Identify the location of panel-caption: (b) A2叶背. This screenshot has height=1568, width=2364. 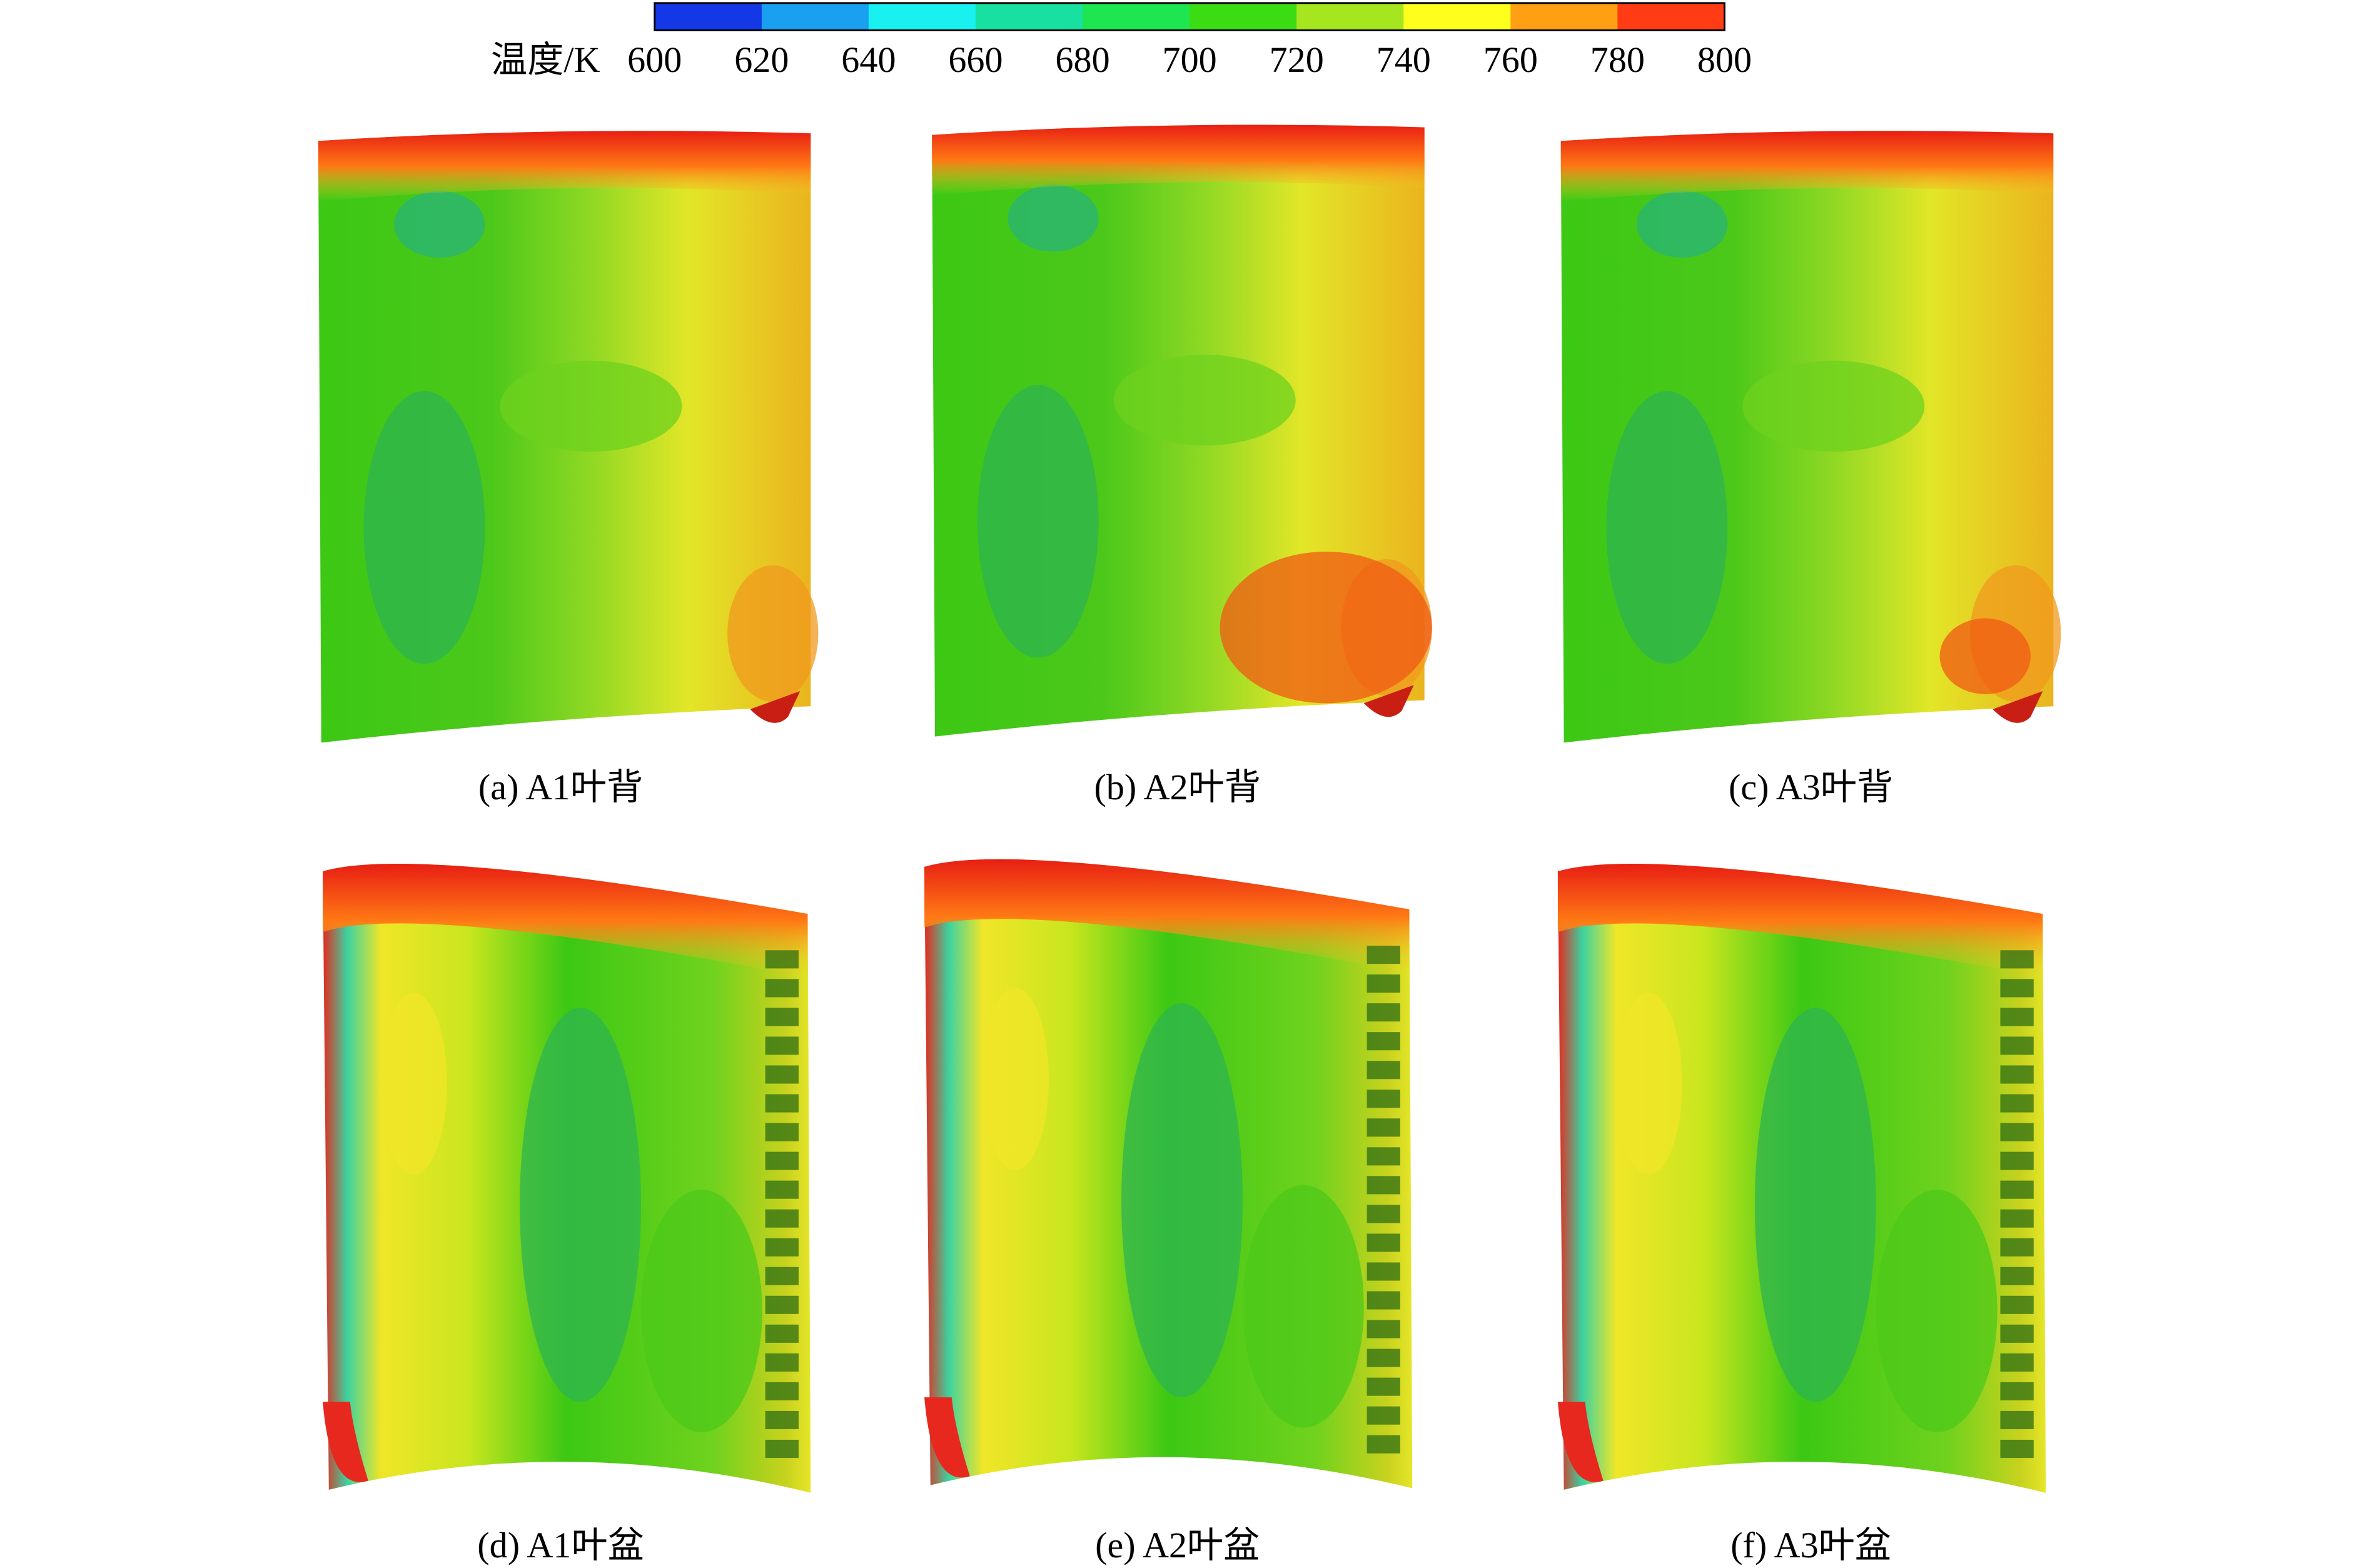
(1177, 787).